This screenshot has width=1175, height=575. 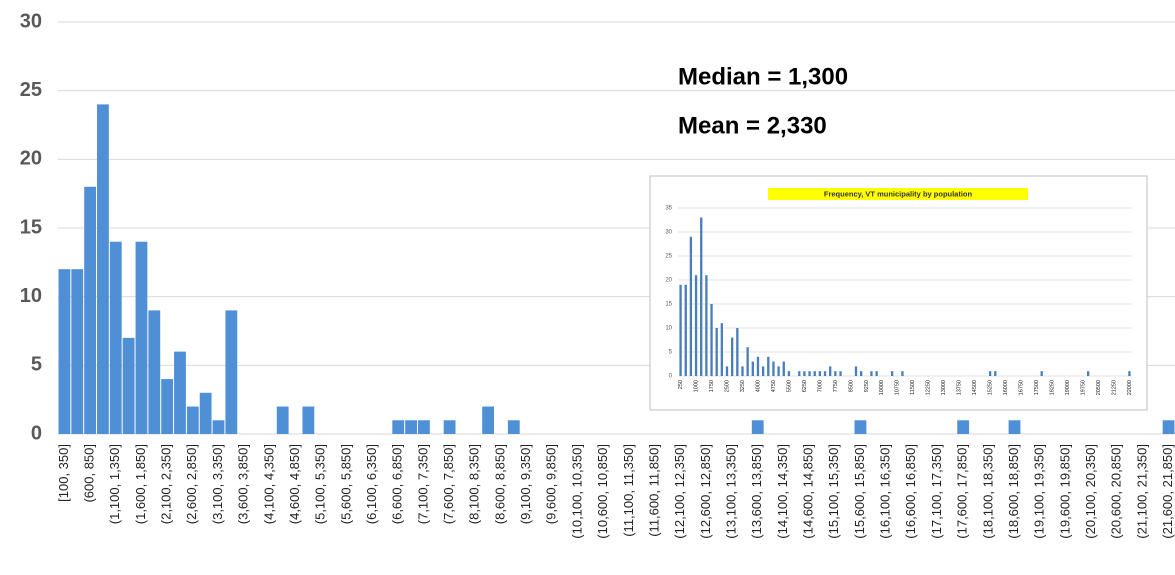 What do you see at coordinates (499, 484) in the screenshot?
I see `x-tick-label: (8,600, 8,850]` at bounding box center [499, 484].